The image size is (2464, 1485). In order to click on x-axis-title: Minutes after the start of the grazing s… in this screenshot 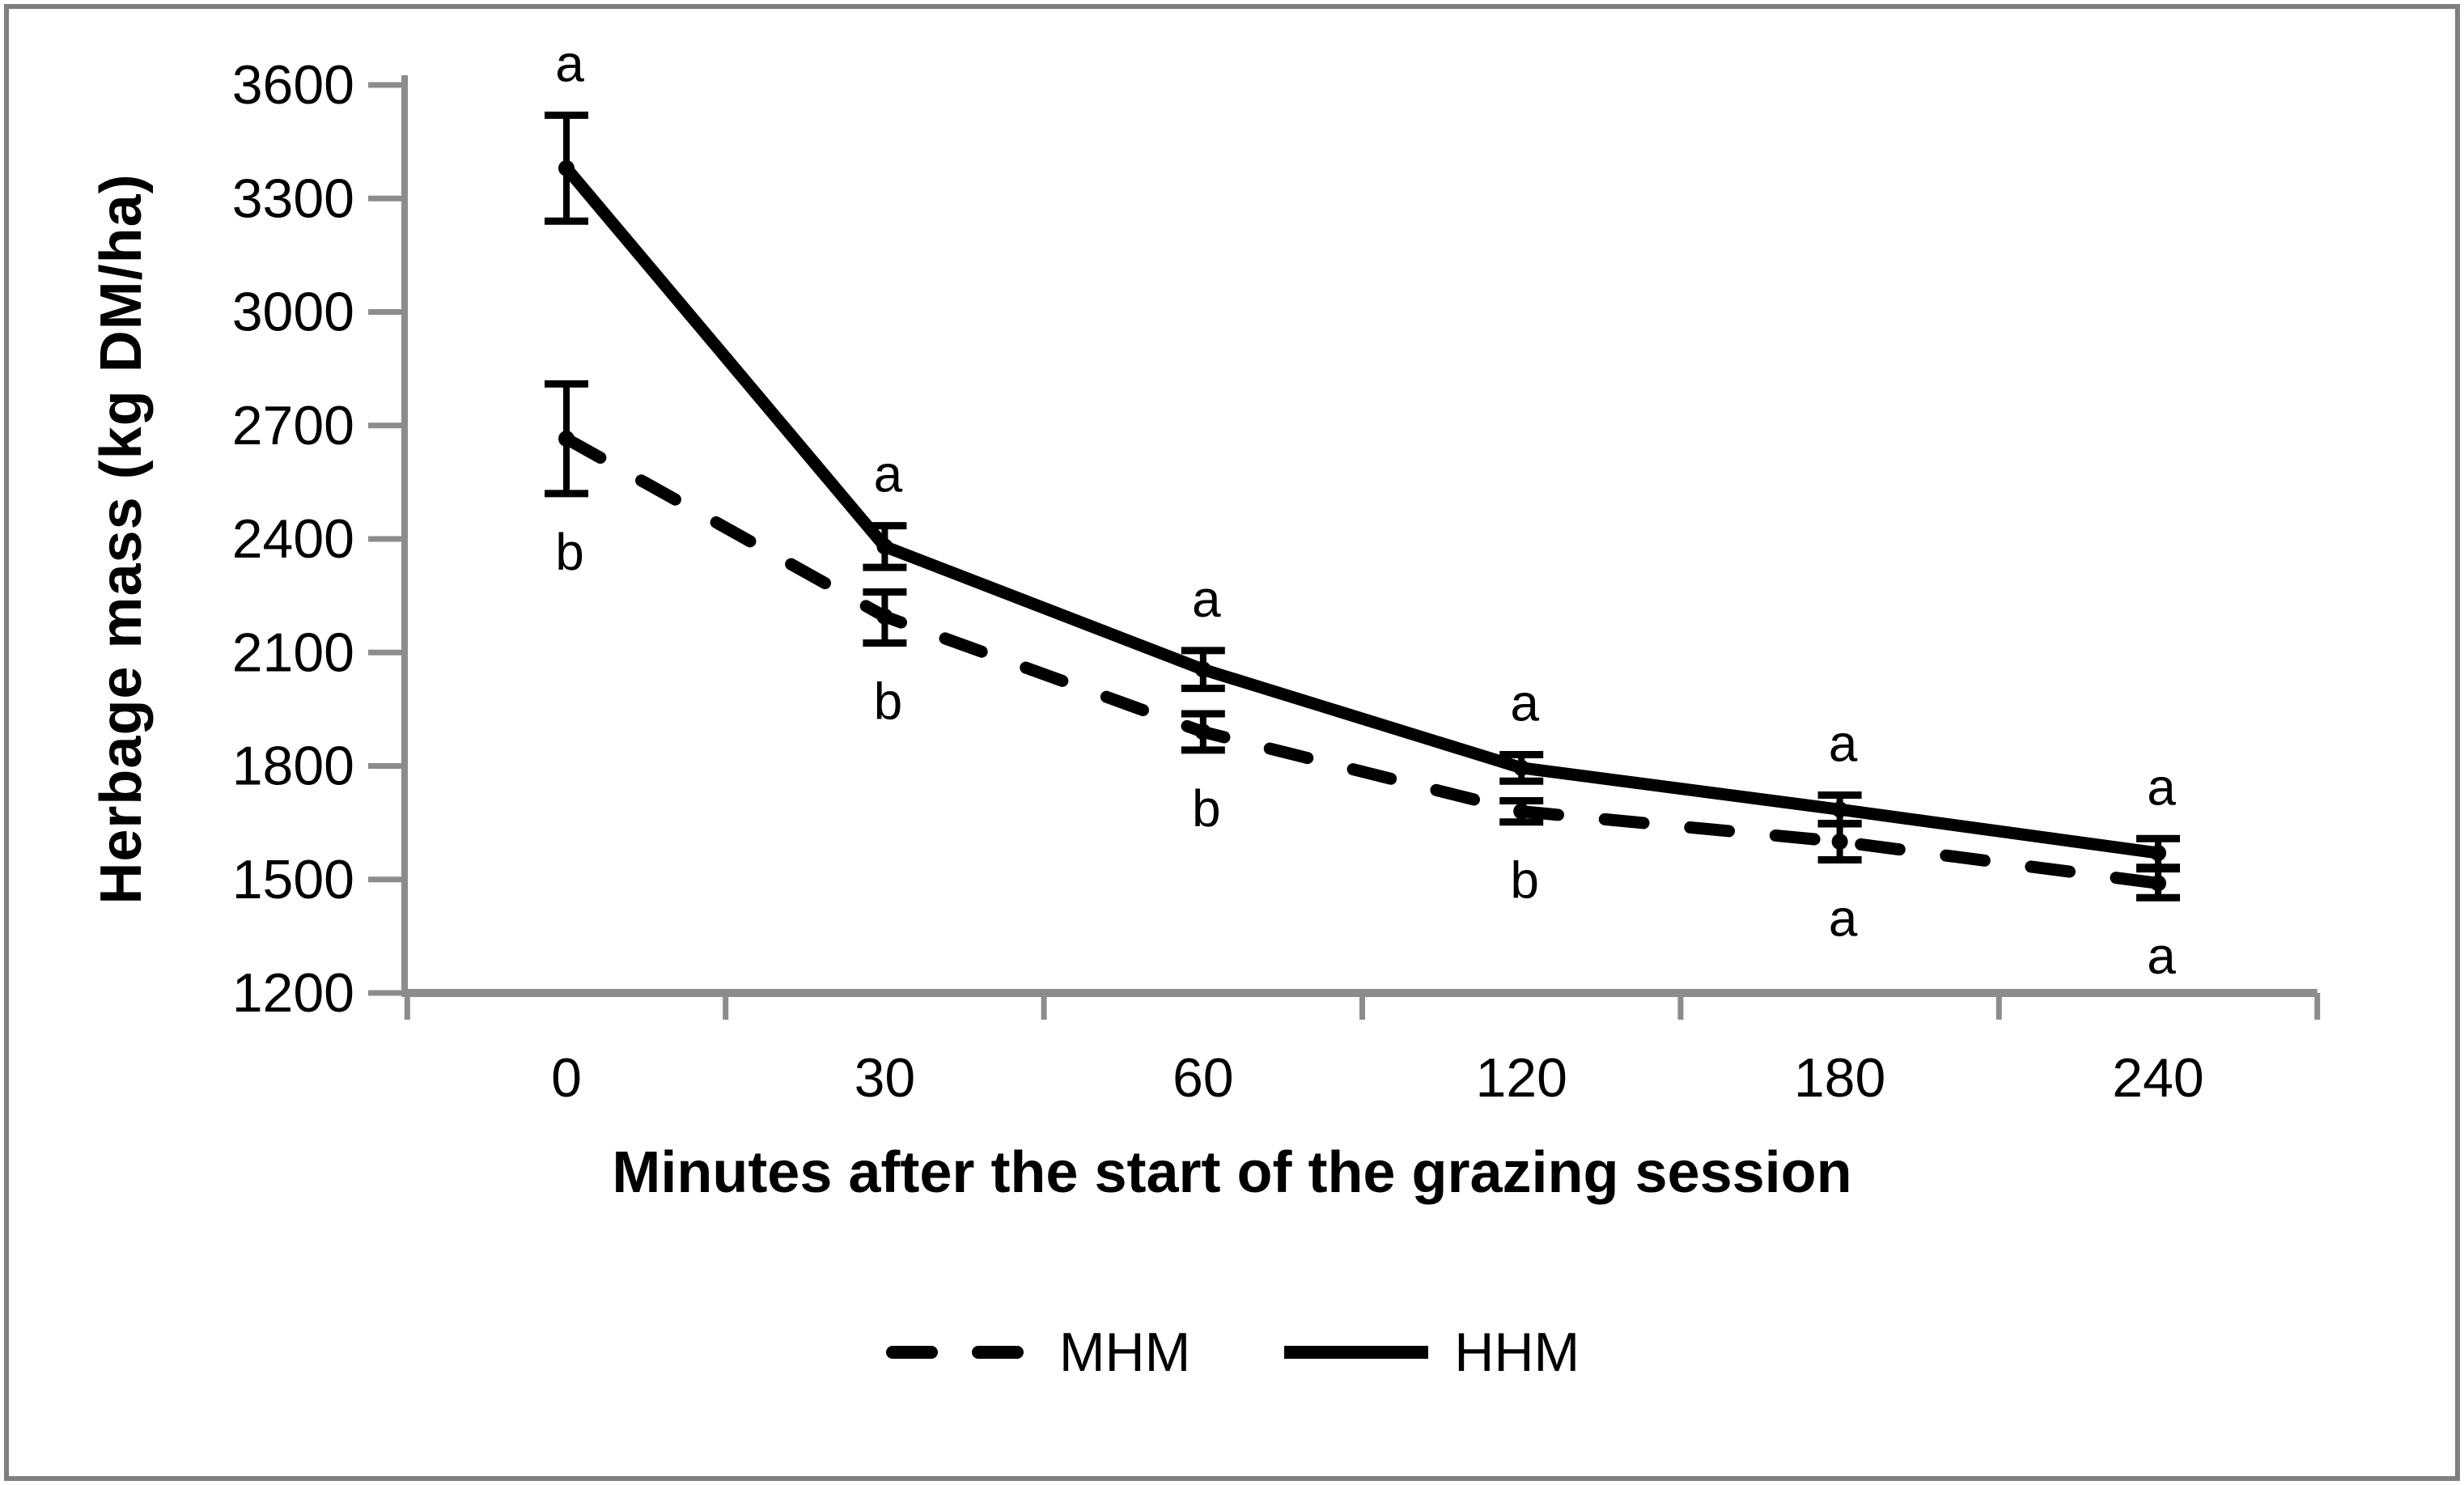, I will do `click(1232, 1172)`.